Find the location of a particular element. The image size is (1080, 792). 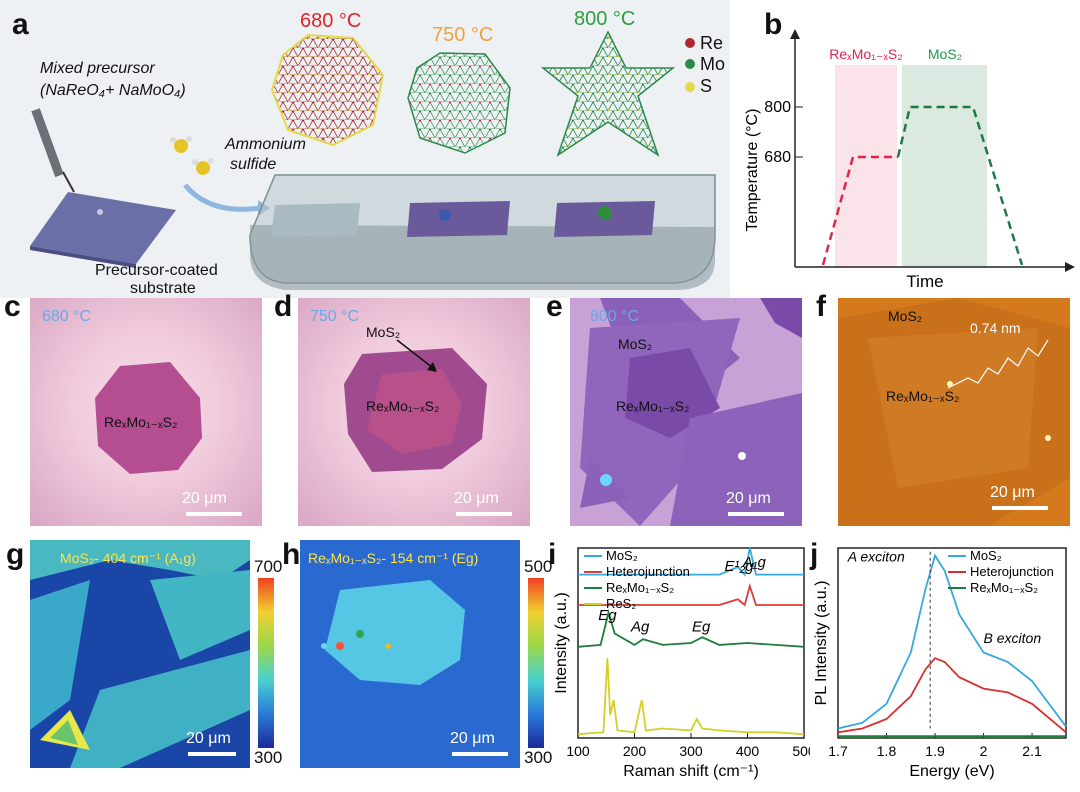

e-flakes is located at coordinates (691, 412).